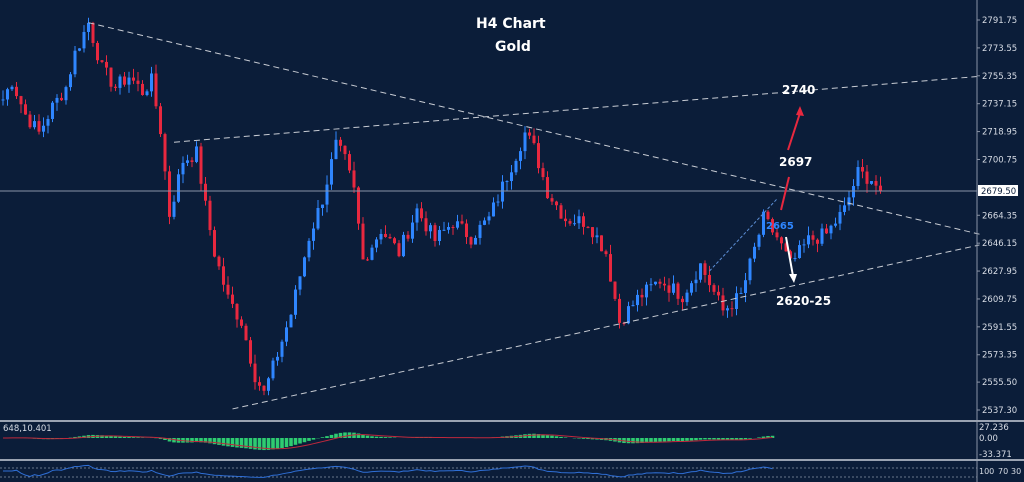 The width and height of the screenshot is (1024, 482). What do you see at coordinates (1003, 471) in the screenshot?
I see `rsi-tick-70: 70` at bounding box center [1003, 471].